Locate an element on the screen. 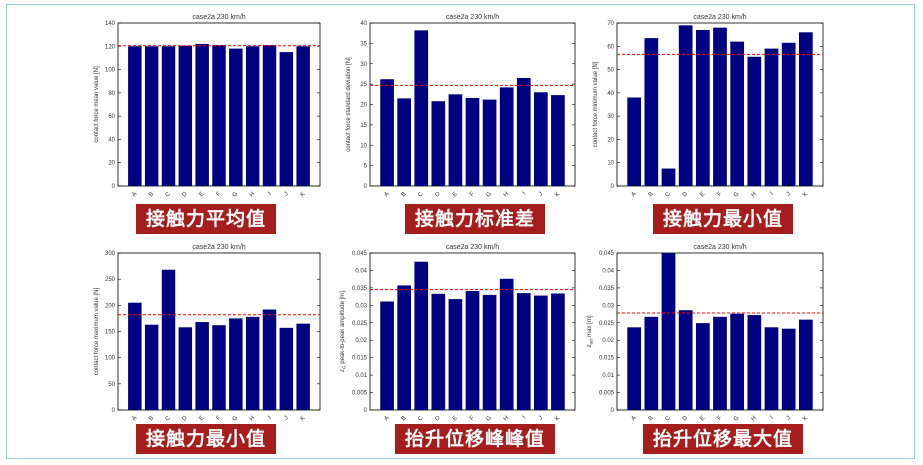  y-tick-label: 0.01 is located at coordinates (608, 376).